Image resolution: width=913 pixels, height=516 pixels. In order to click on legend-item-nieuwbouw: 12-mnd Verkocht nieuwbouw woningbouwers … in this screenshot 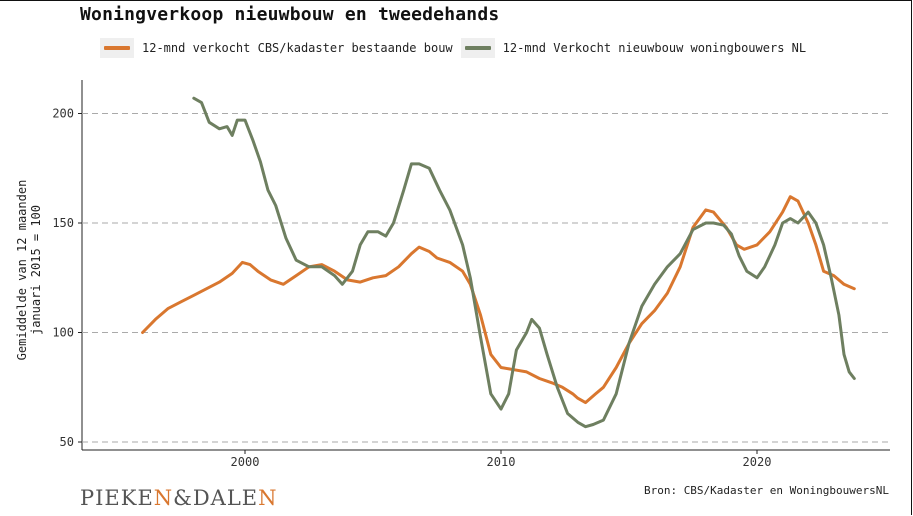, I will do `click(633, 48)`.